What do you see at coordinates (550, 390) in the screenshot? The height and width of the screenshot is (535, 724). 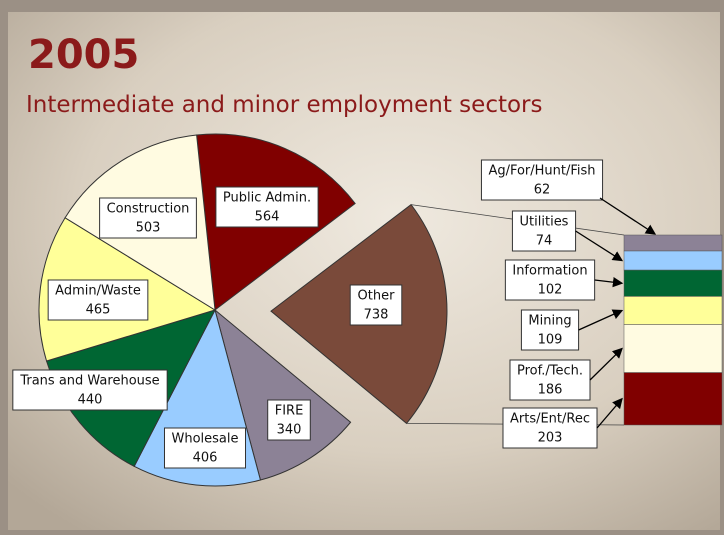 I see `label-value: 186` at bounding box center [550, 390].